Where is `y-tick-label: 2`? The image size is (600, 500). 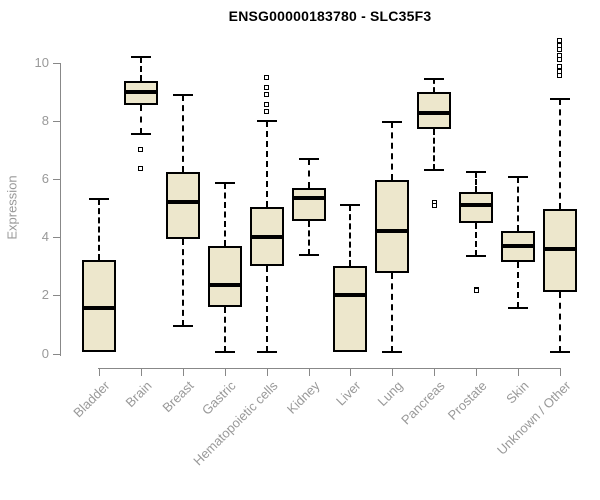 y-tick-label: 2 is located at coordinates (45, 295).